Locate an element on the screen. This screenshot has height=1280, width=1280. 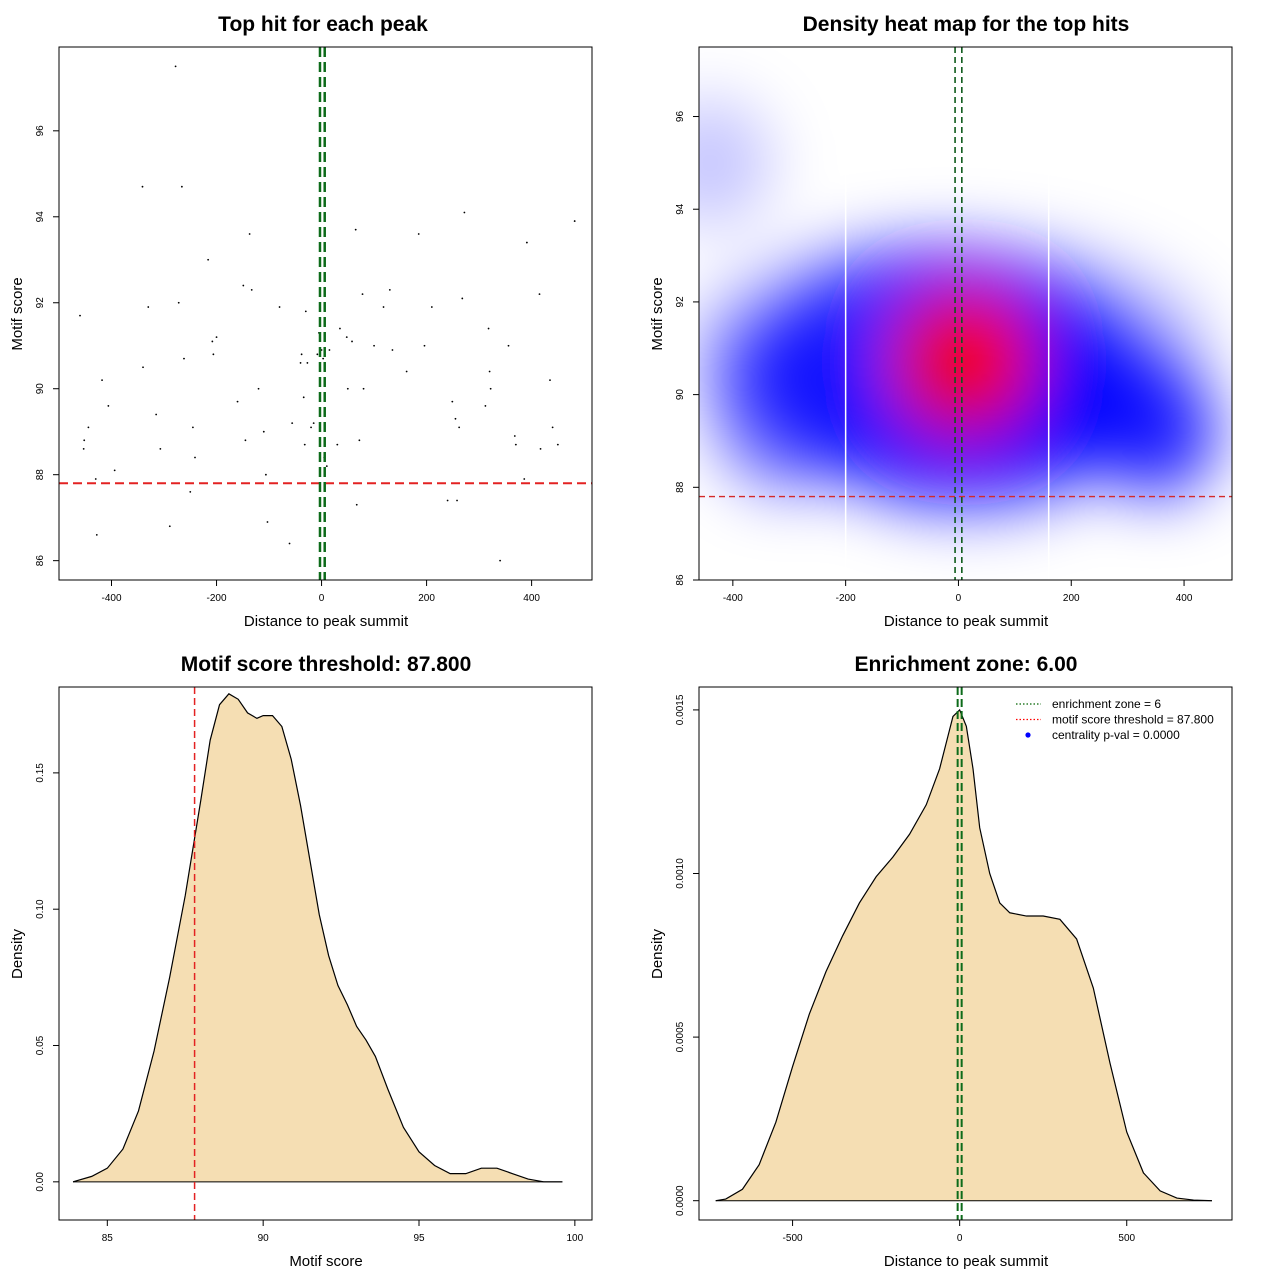
distance-density-curve is located at coordinates (963, 955).